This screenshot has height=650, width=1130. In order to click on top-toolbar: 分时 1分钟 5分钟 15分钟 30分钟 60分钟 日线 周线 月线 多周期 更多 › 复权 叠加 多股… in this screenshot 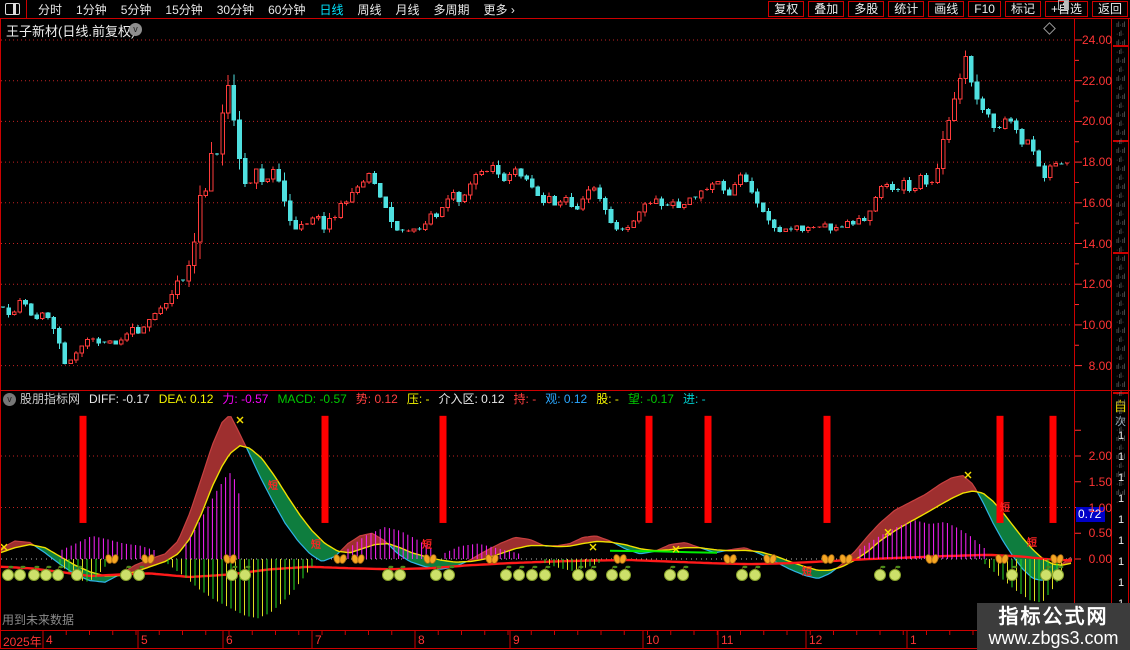, I will do `click(565, 9)`.